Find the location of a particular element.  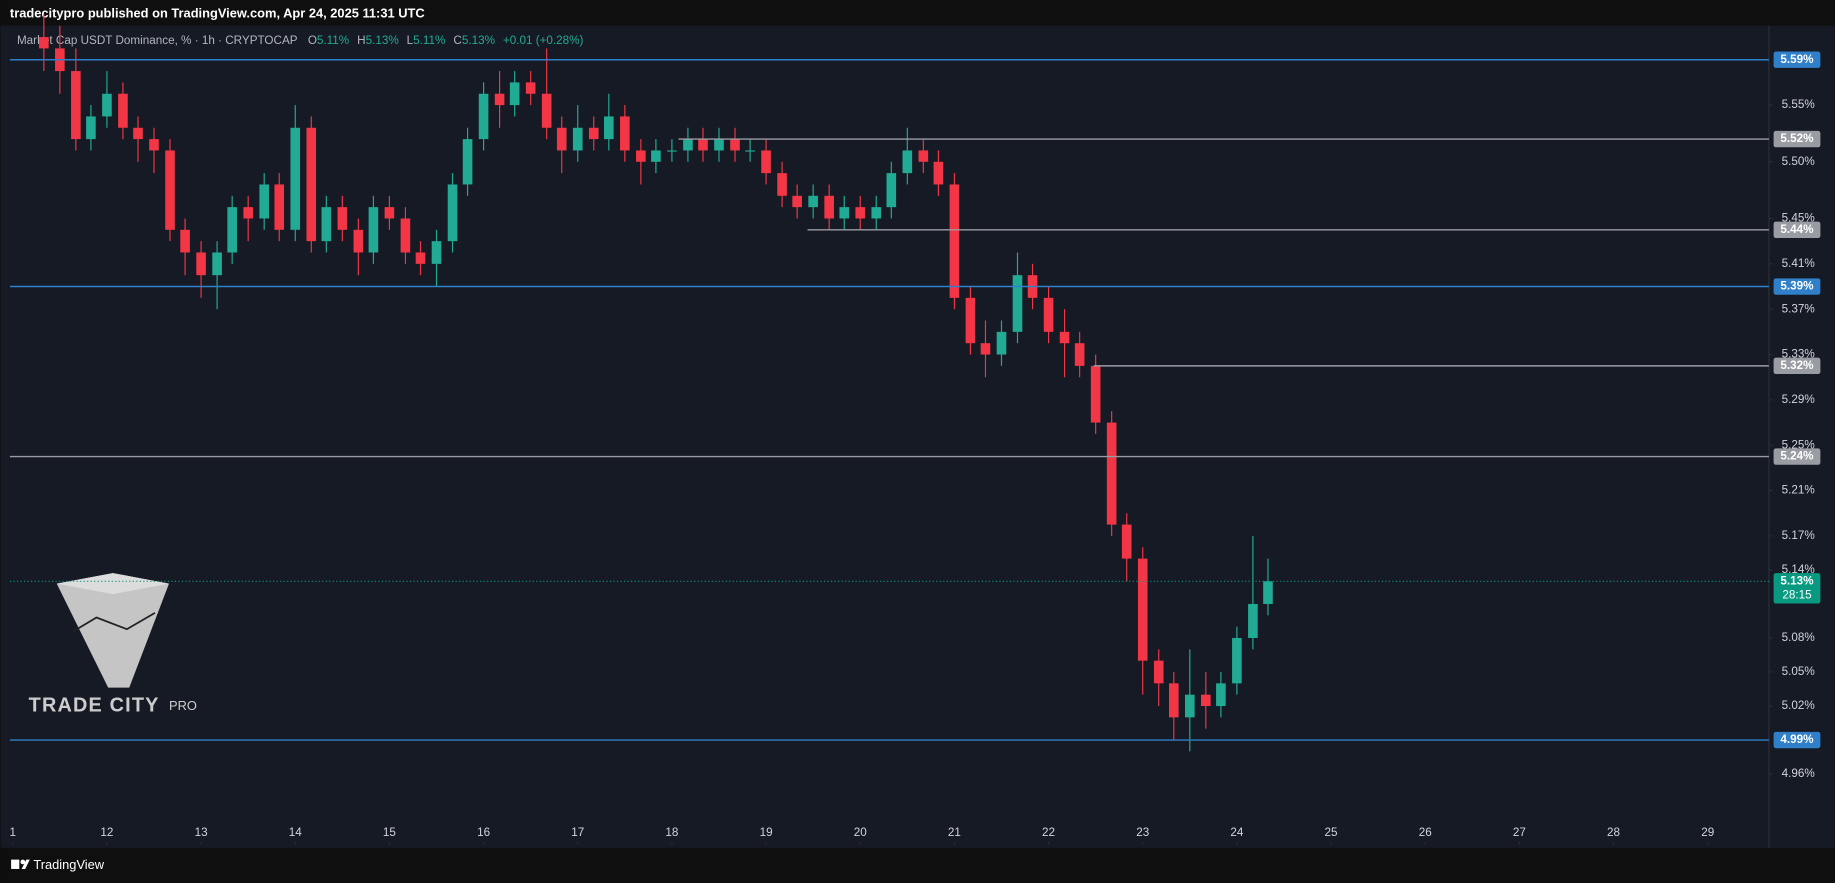

x-tick-label: 1 is located at coordinates (13, 832).